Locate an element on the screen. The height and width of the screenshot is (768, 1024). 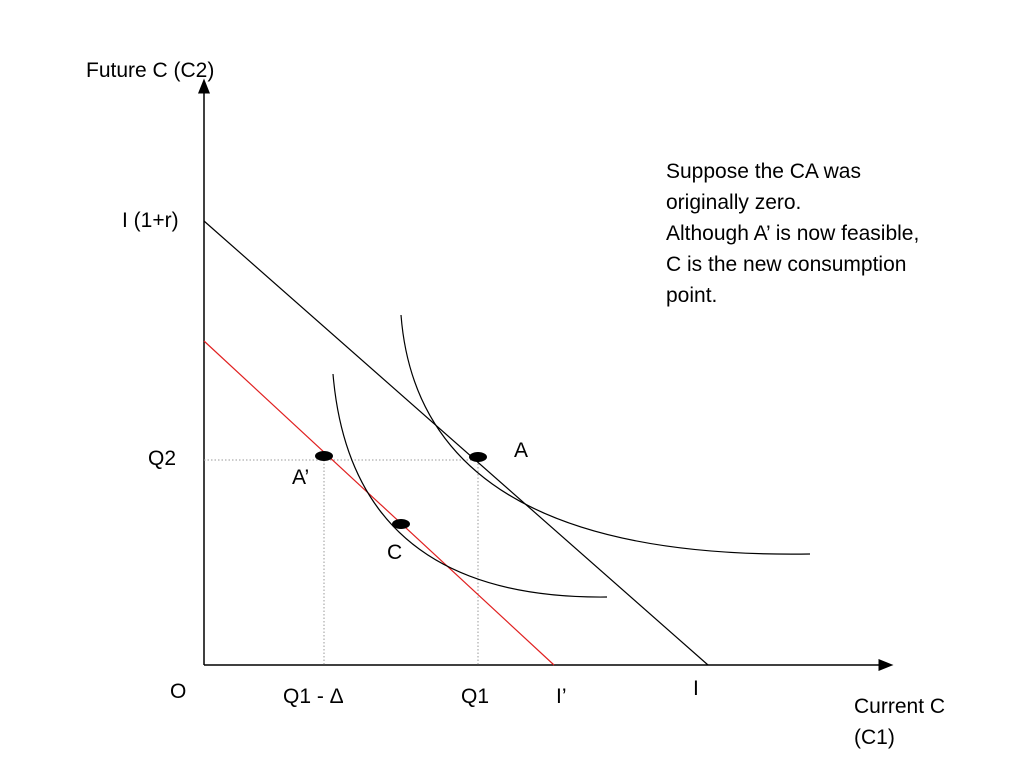
indifference-curve-high is located at coordinates (605, 434).